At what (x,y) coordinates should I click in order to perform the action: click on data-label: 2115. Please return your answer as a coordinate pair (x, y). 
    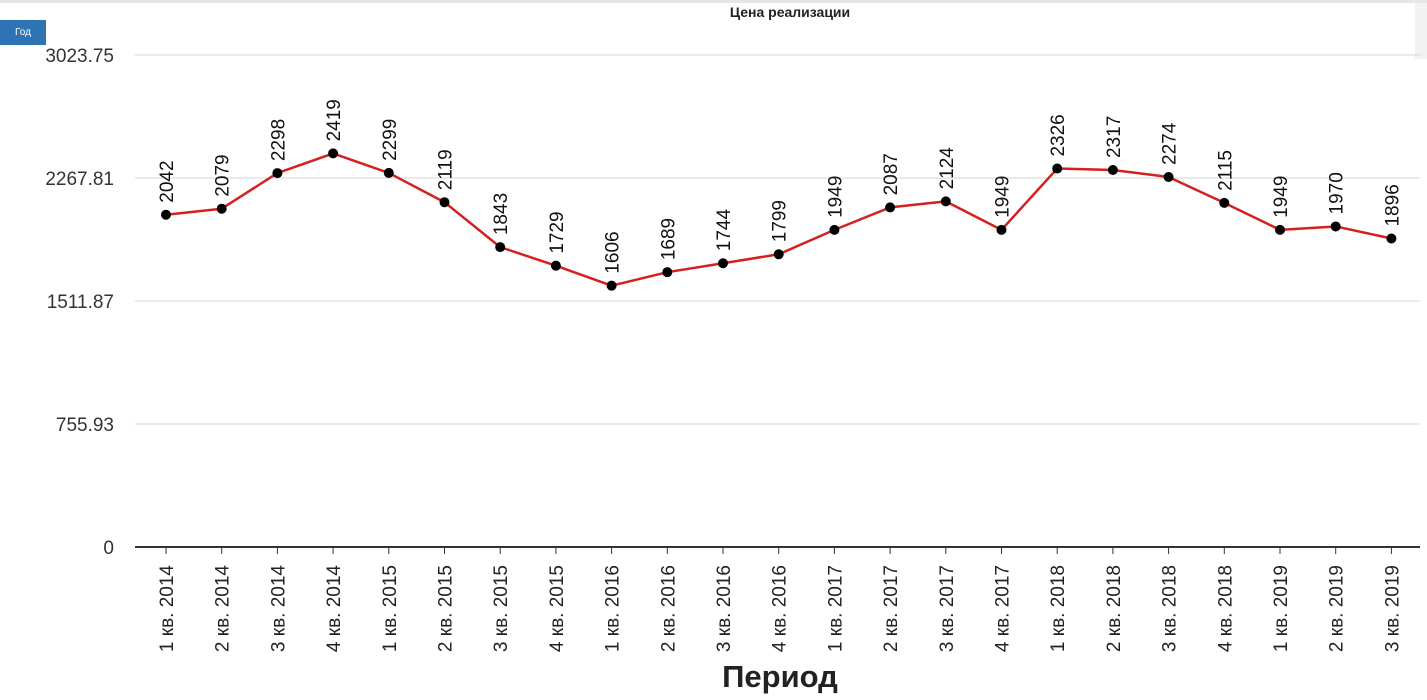
    Looking at the image, I should click on (1225, 170).